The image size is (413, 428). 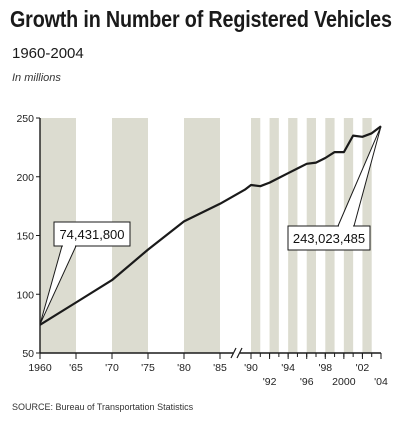 What do you see at coordinates (25, 178) in the screenshot?
I see `y-tick-label: 200` at bounding box center [25, 178].